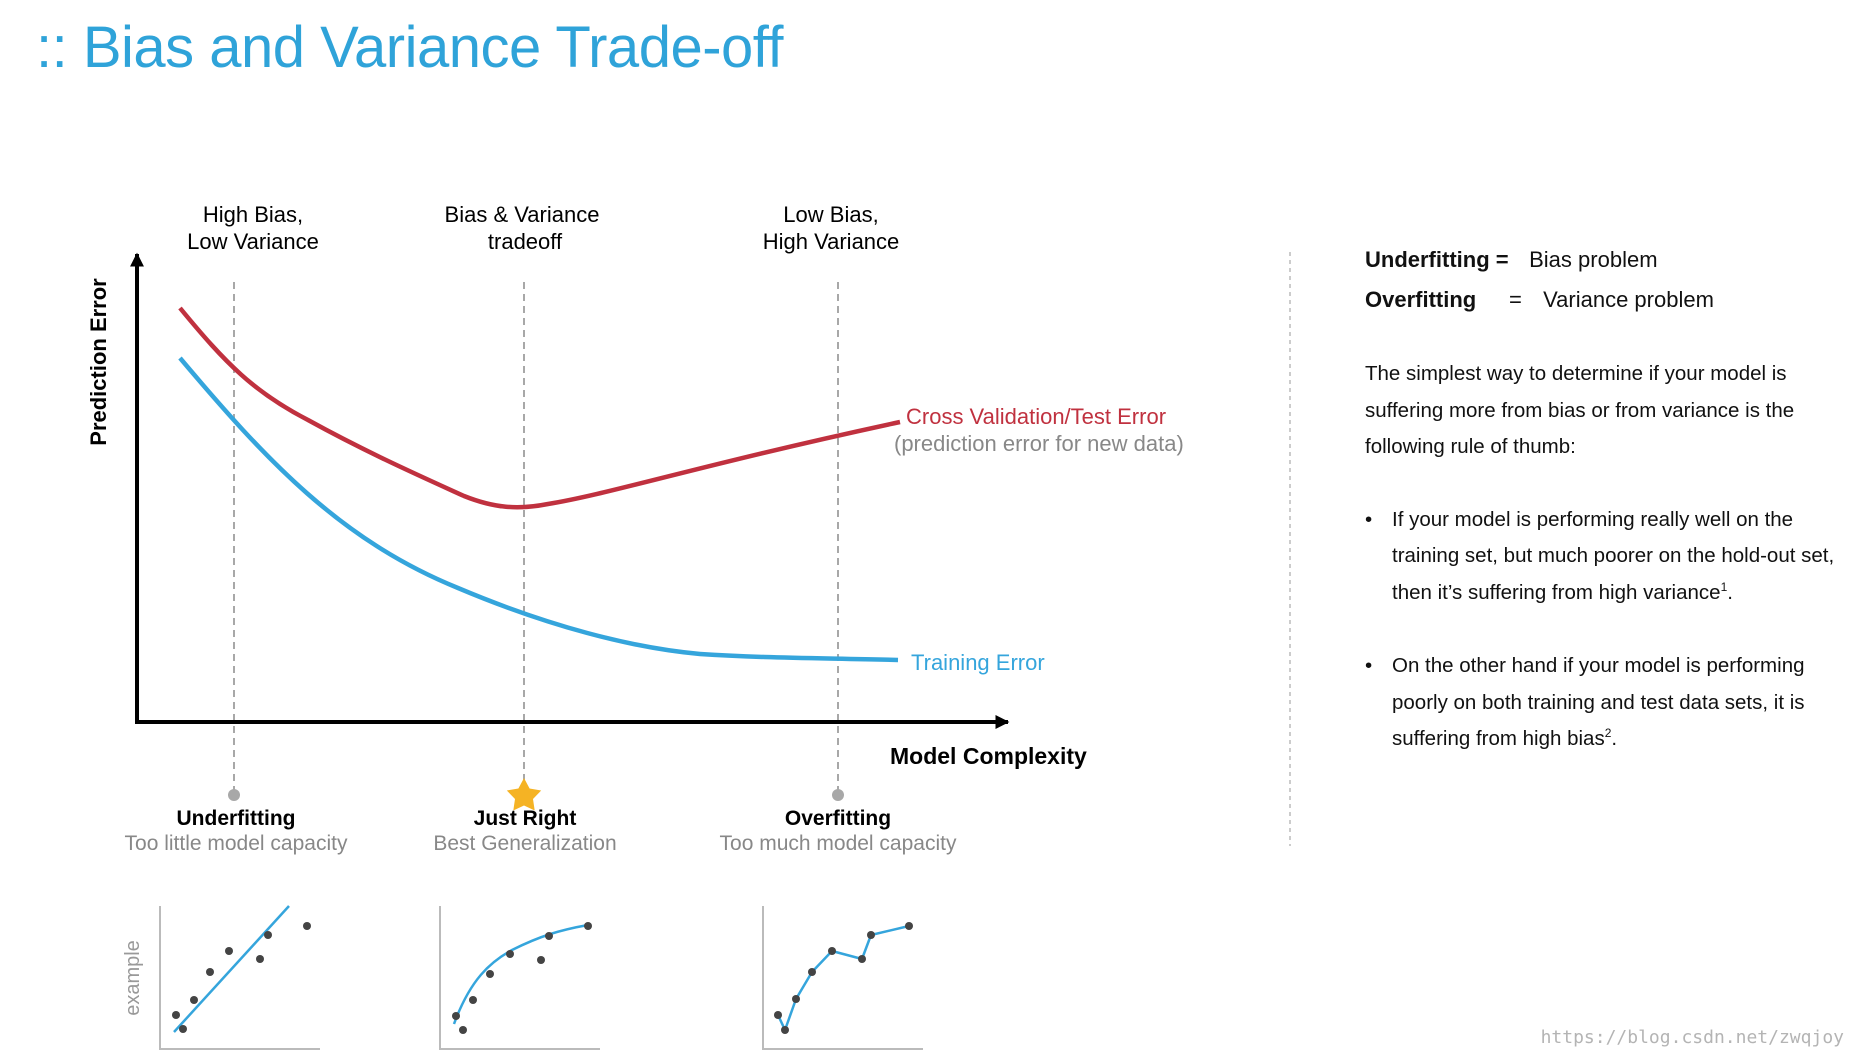 This screenshot has height=1054, width=1850. I want to click on training-error-label: Training Error, so click(978, 662).